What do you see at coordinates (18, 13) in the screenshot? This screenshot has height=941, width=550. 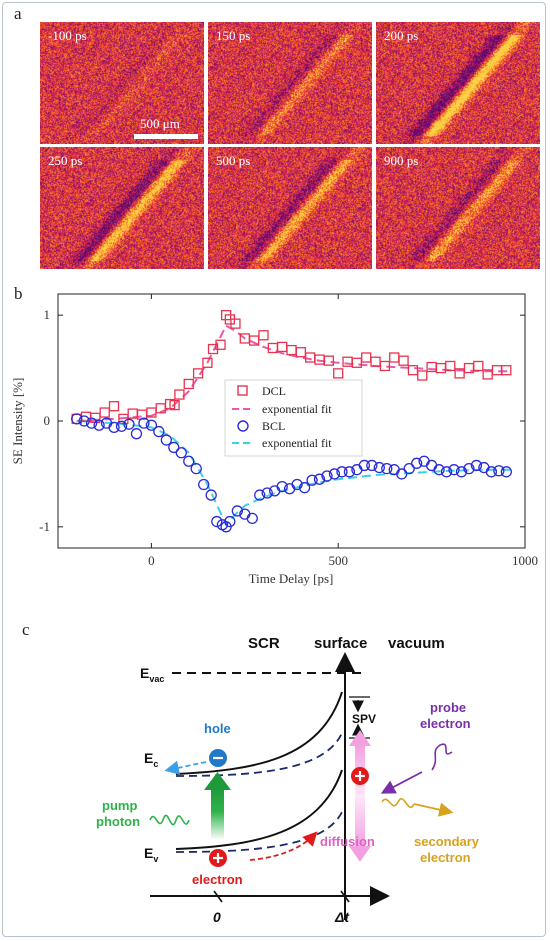 I see `panel-a-label: a` at bounding box center [18, 13].